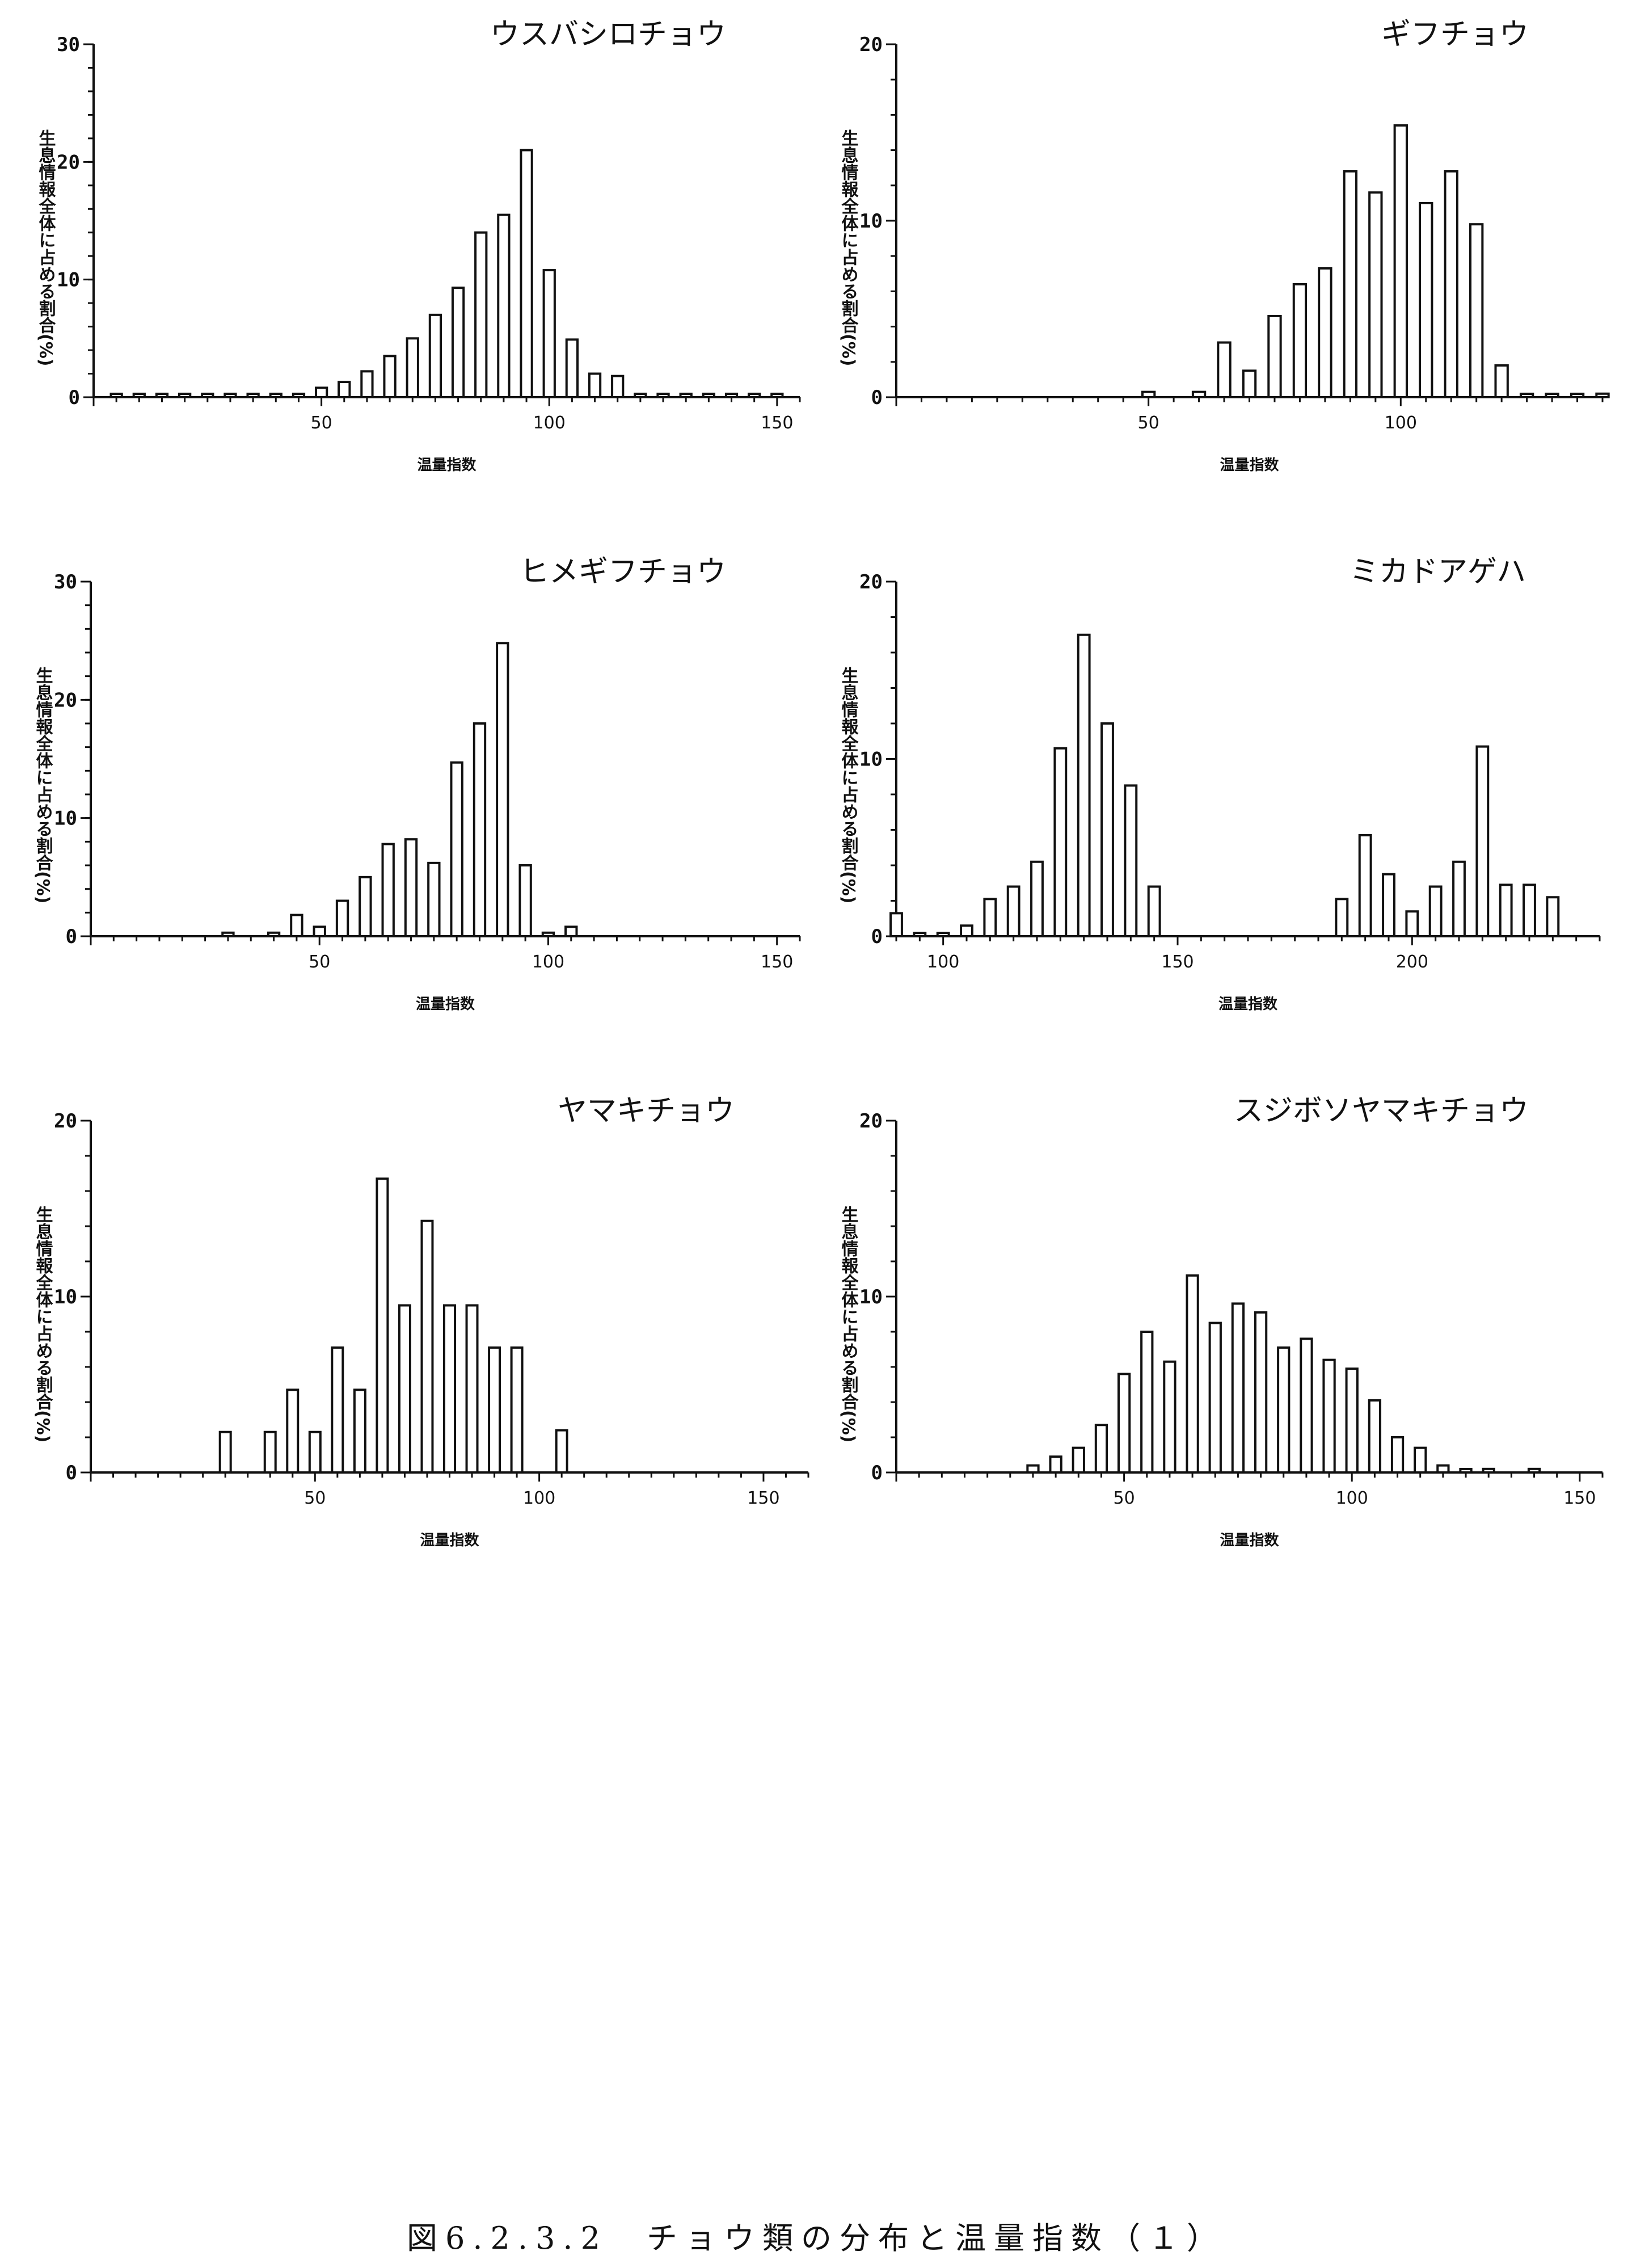 This screenshot has height=2268, width=1632. What do you see at coordinates (1381, 1111) in the screenshot?
I see `chart-title: スジボソヤマキチョウ` at bounding box center [1381, 1111].